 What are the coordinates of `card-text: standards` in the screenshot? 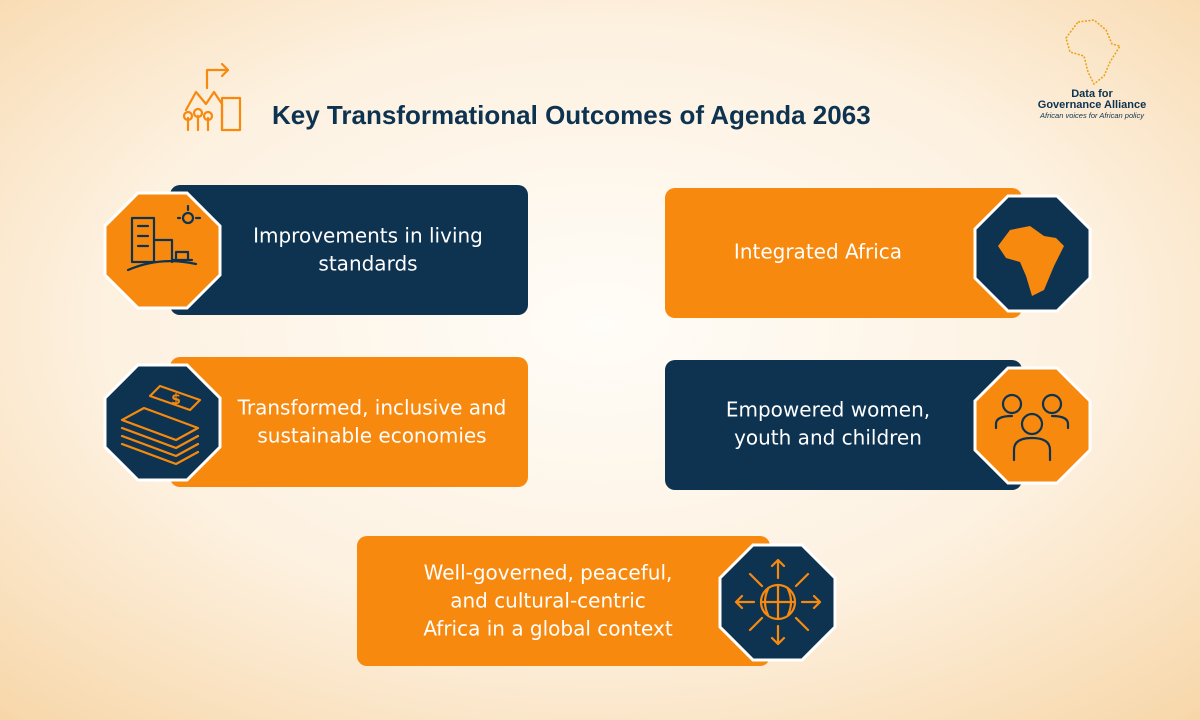 It's located at (367, 264).